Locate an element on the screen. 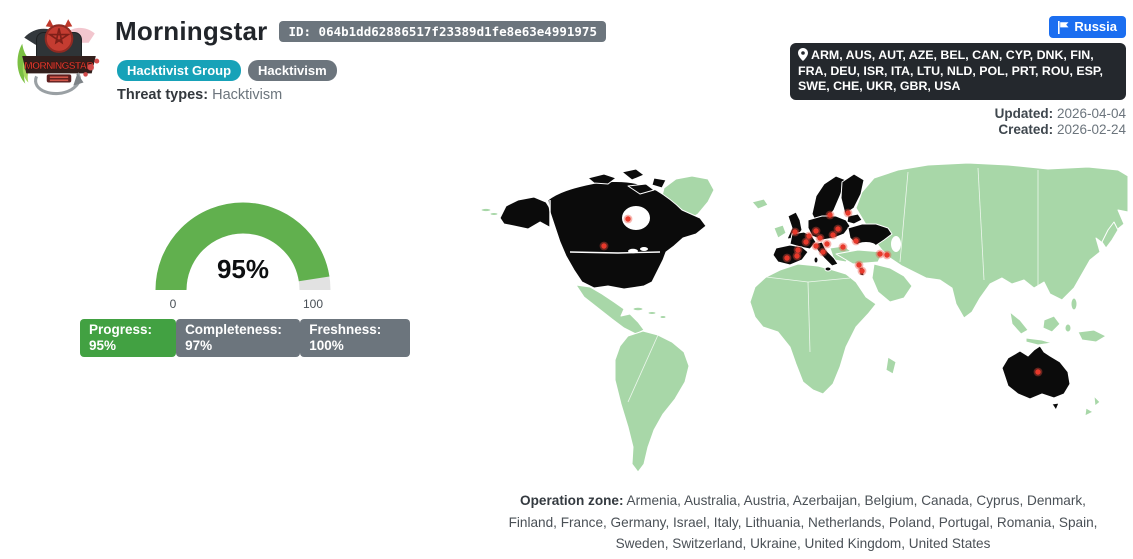 Image resolution: width=1133 pixels, height=559 pixels. gauge-min-label: 0 is located at coordinates (173, 304).